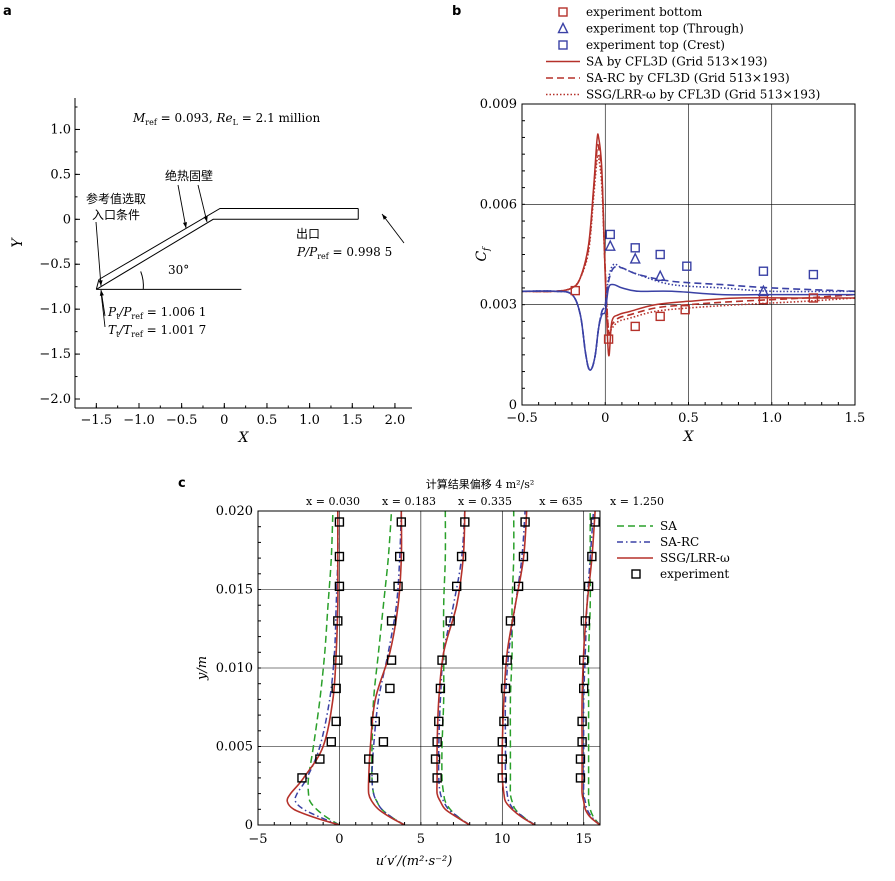 The width and height of the screenshot is (895, 881). What do you see at coordinates (116, 198) in the screenshot?
I see `panel-a-inlet-label-1: 参考值选取` at bounding box center [116, 198].